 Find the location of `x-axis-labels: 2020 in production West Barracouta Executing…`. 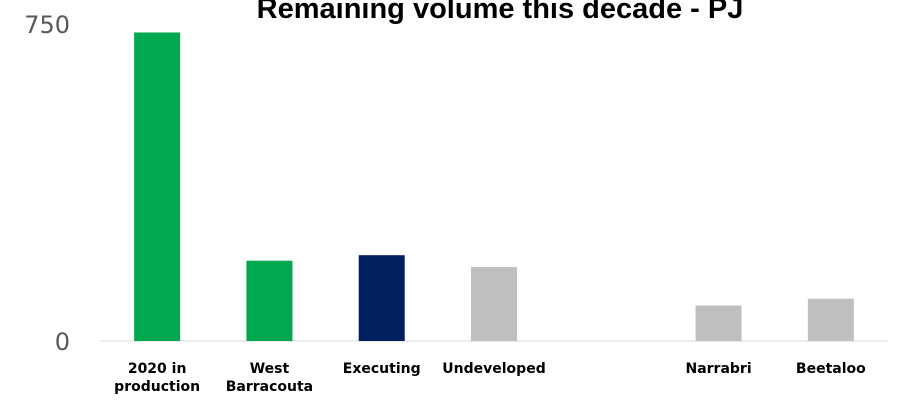

x-axis-labels: 2020 in production West Barracouta Executing… is located at coordinates (490, 378).